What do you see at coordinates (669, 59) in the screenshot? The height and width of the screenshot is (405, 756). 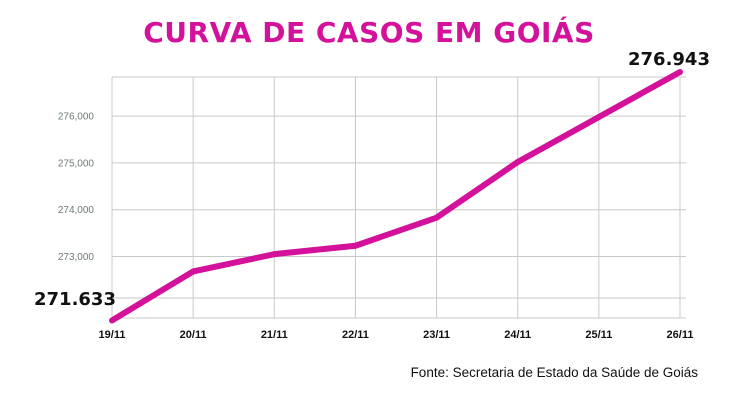 I see `last-value-label: 276.943` at bounding box center [669, 59].